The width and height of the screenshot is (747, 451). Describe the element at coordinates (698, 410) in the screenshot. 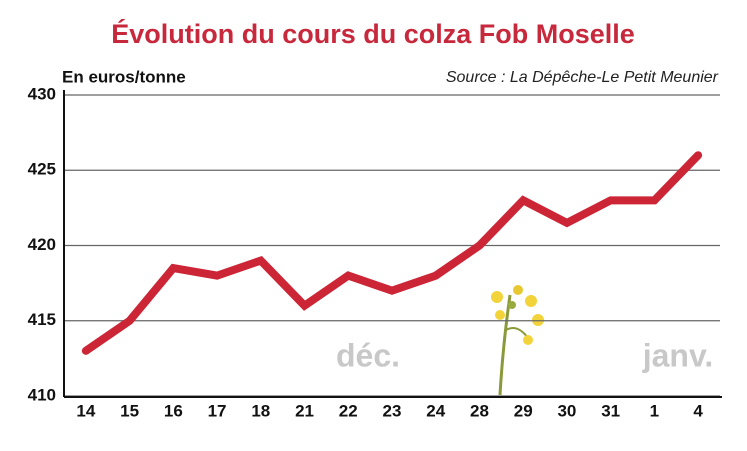

I see `x-tick-label: 4` at that location.